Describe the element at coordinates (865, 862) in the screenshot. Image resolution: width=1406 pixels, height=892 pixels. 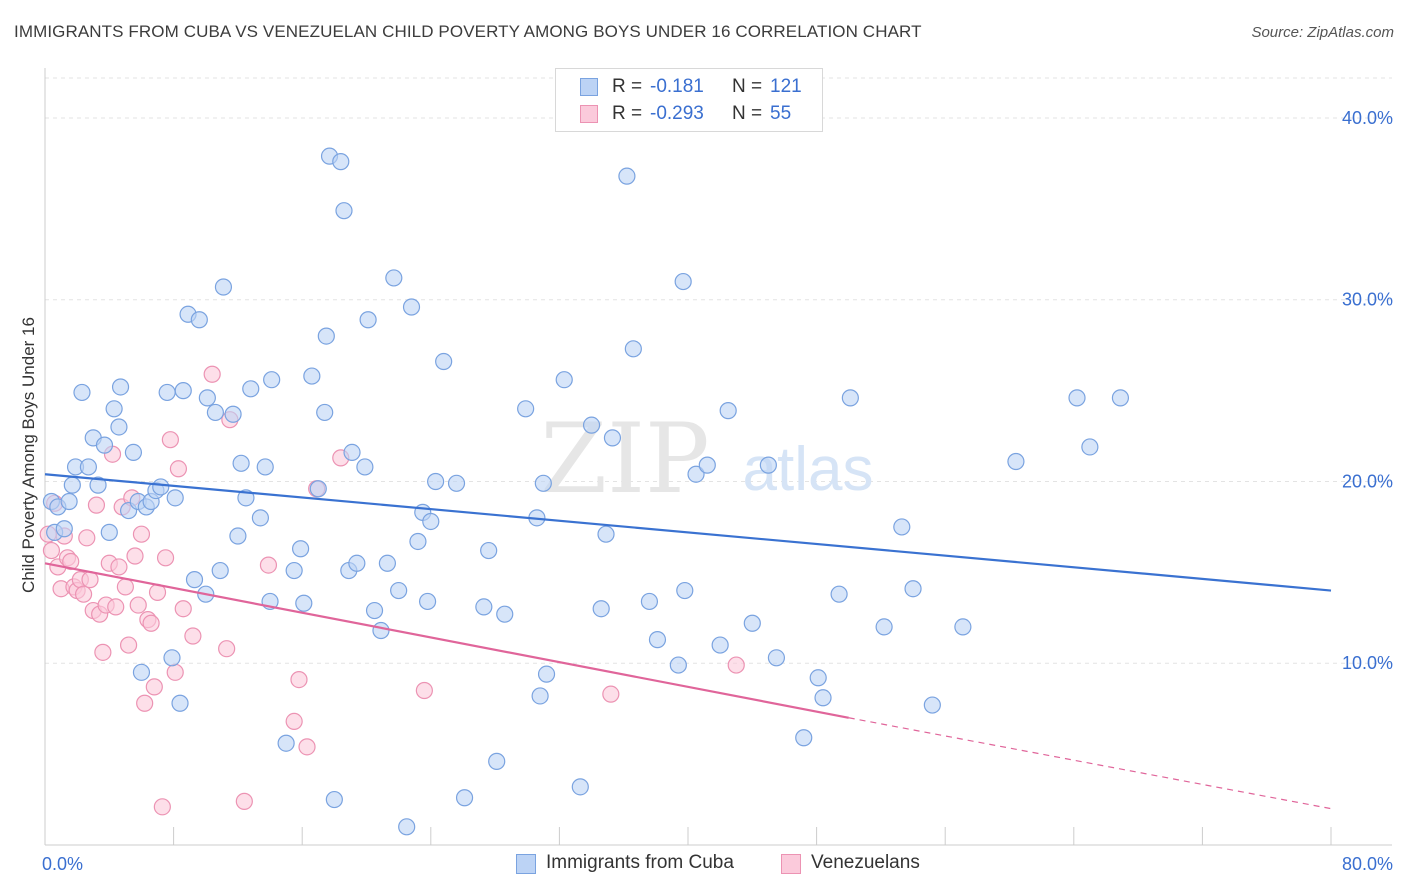
I see `venezuelans-legend-label: Venezuelans` at that location.